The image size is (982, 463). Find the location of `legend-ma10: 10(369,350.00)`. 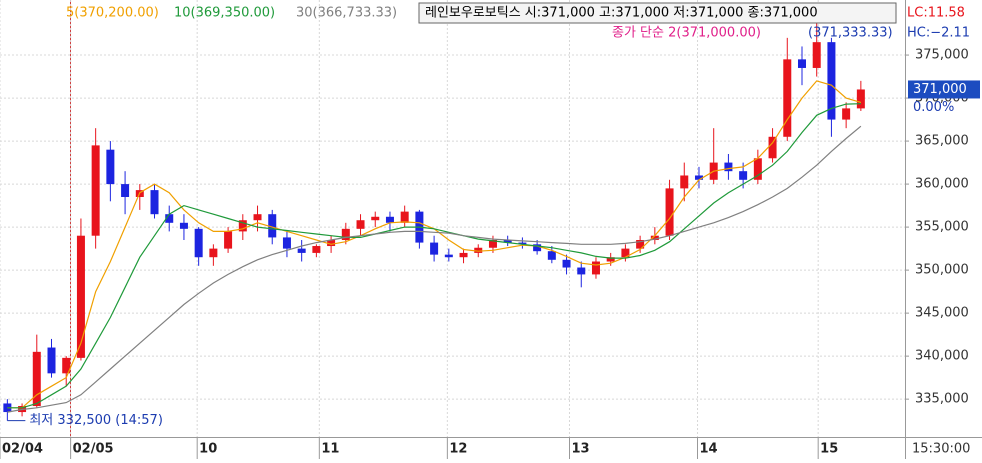

legend-ma10: 10(369,350.00) is located at coordinates (224, 13).